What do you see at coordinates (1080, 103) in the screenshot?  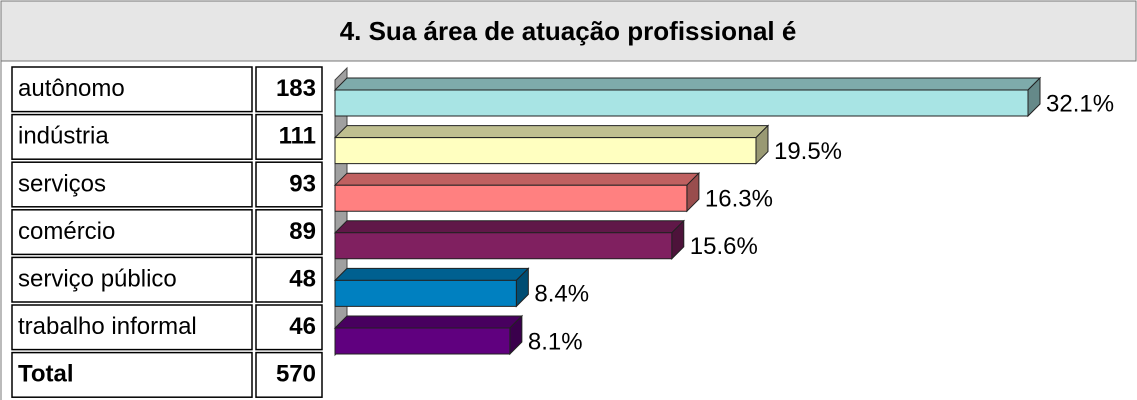 I see `value-label: 32.1%` at bounding box center [1080, 103].